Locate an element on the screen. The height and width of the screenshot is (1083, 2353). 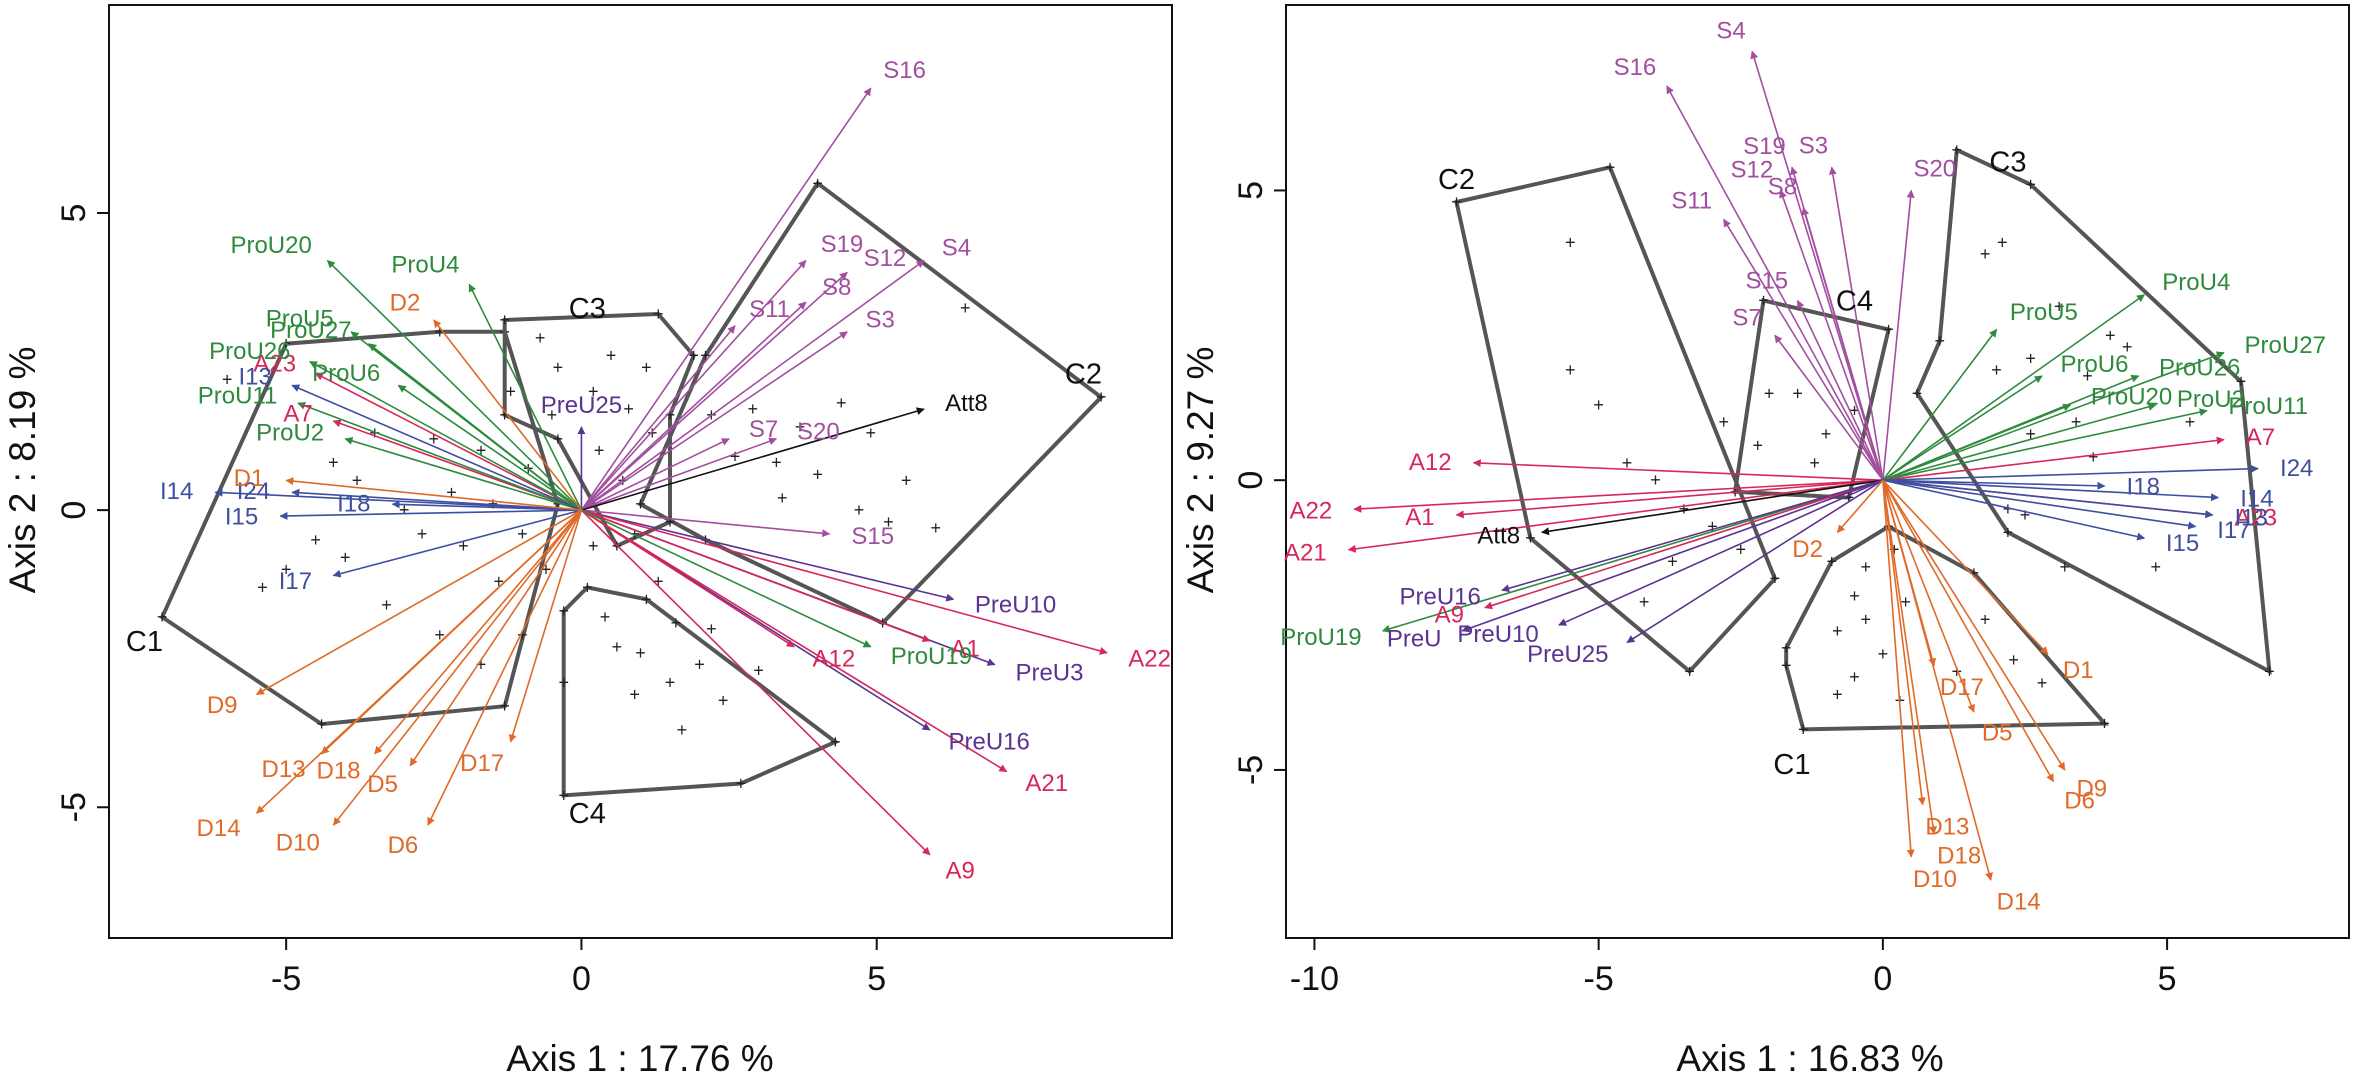
left-vector-label-d17: D17 is located at coordinates (482, 763).